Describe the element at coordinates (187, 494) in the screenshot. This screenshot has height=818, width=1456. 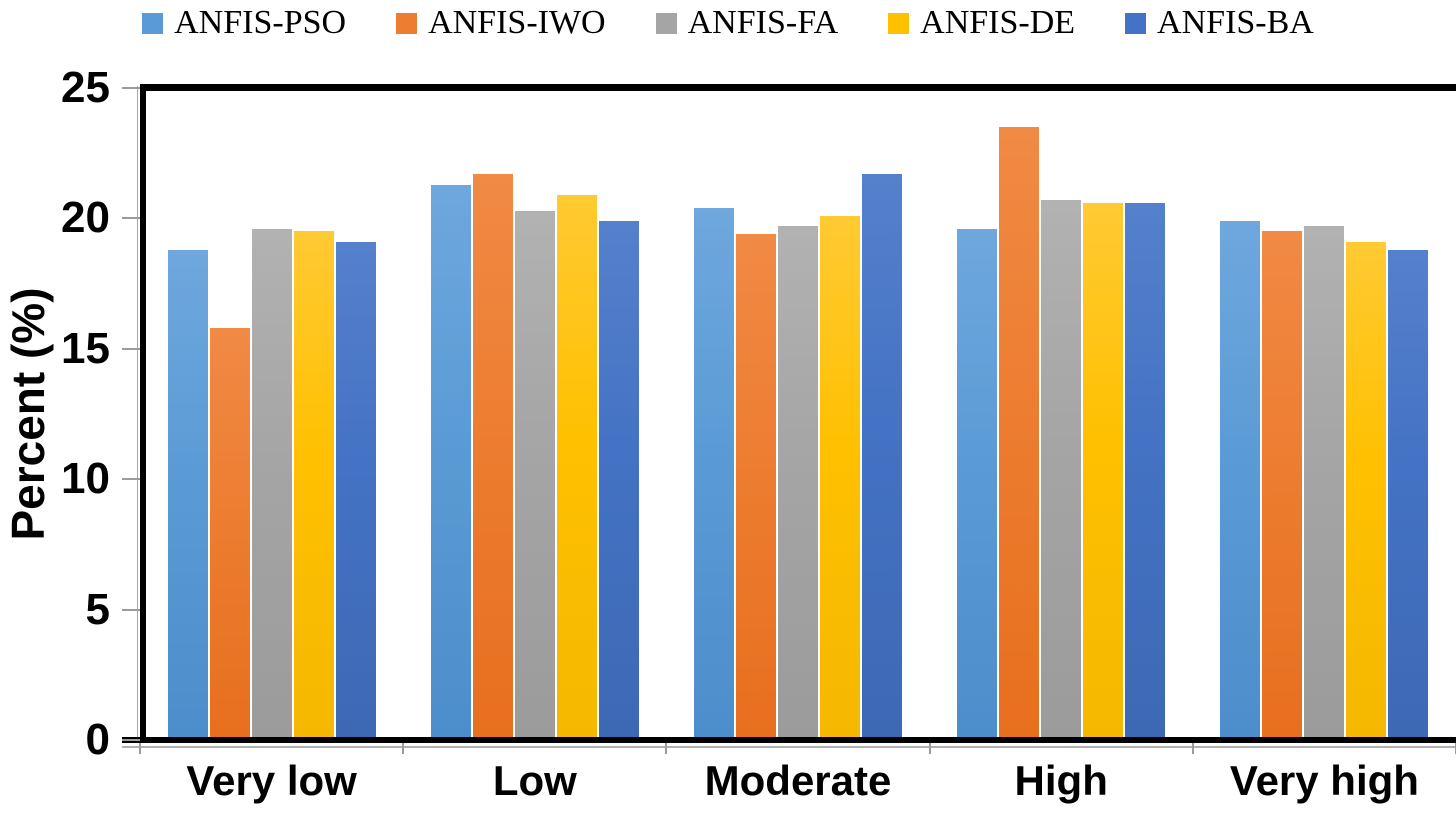
I see `bar-anfis-pso-very-low` at that location.